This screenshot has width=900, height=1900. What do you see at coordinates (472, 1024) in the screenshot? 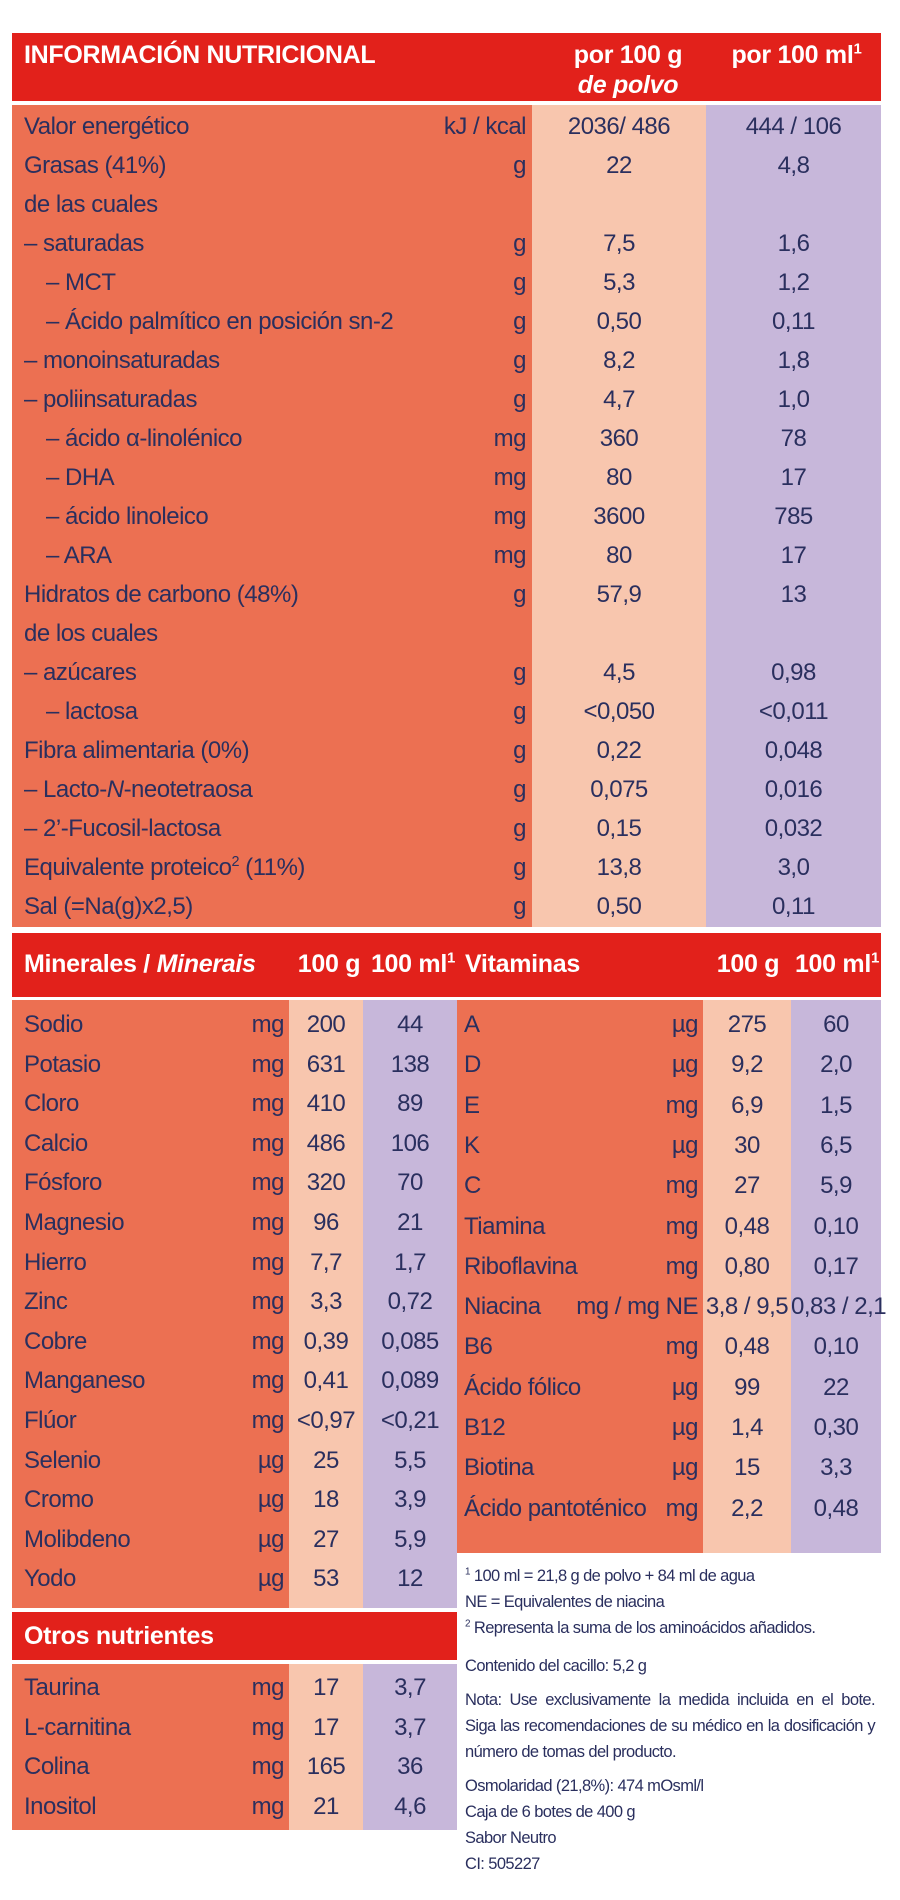
I see `vitamin-label: A` at bounding box center [472, 1024].